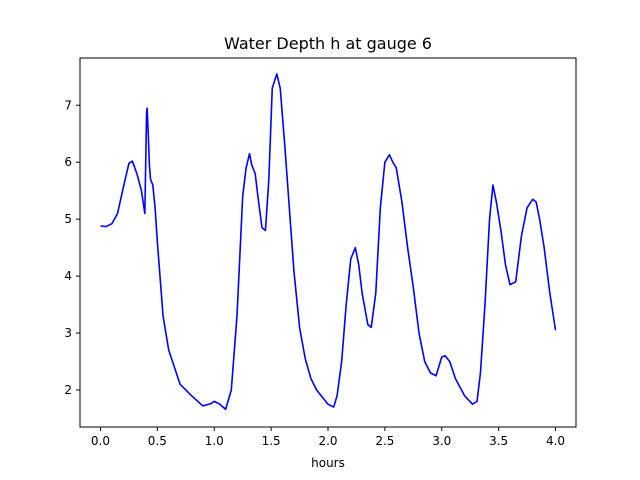 The height and width of the screenshot is (480, 640). I want to click on y-tick-label: 5, so click(68, 219).